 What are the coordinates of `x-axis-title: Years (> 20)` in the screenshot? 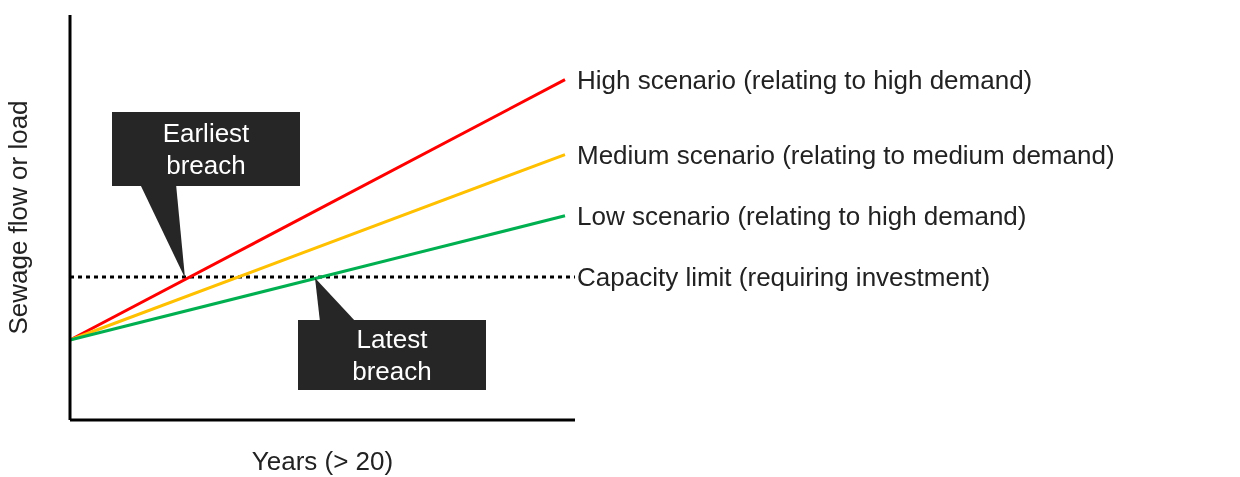 It's located at (322, 461).